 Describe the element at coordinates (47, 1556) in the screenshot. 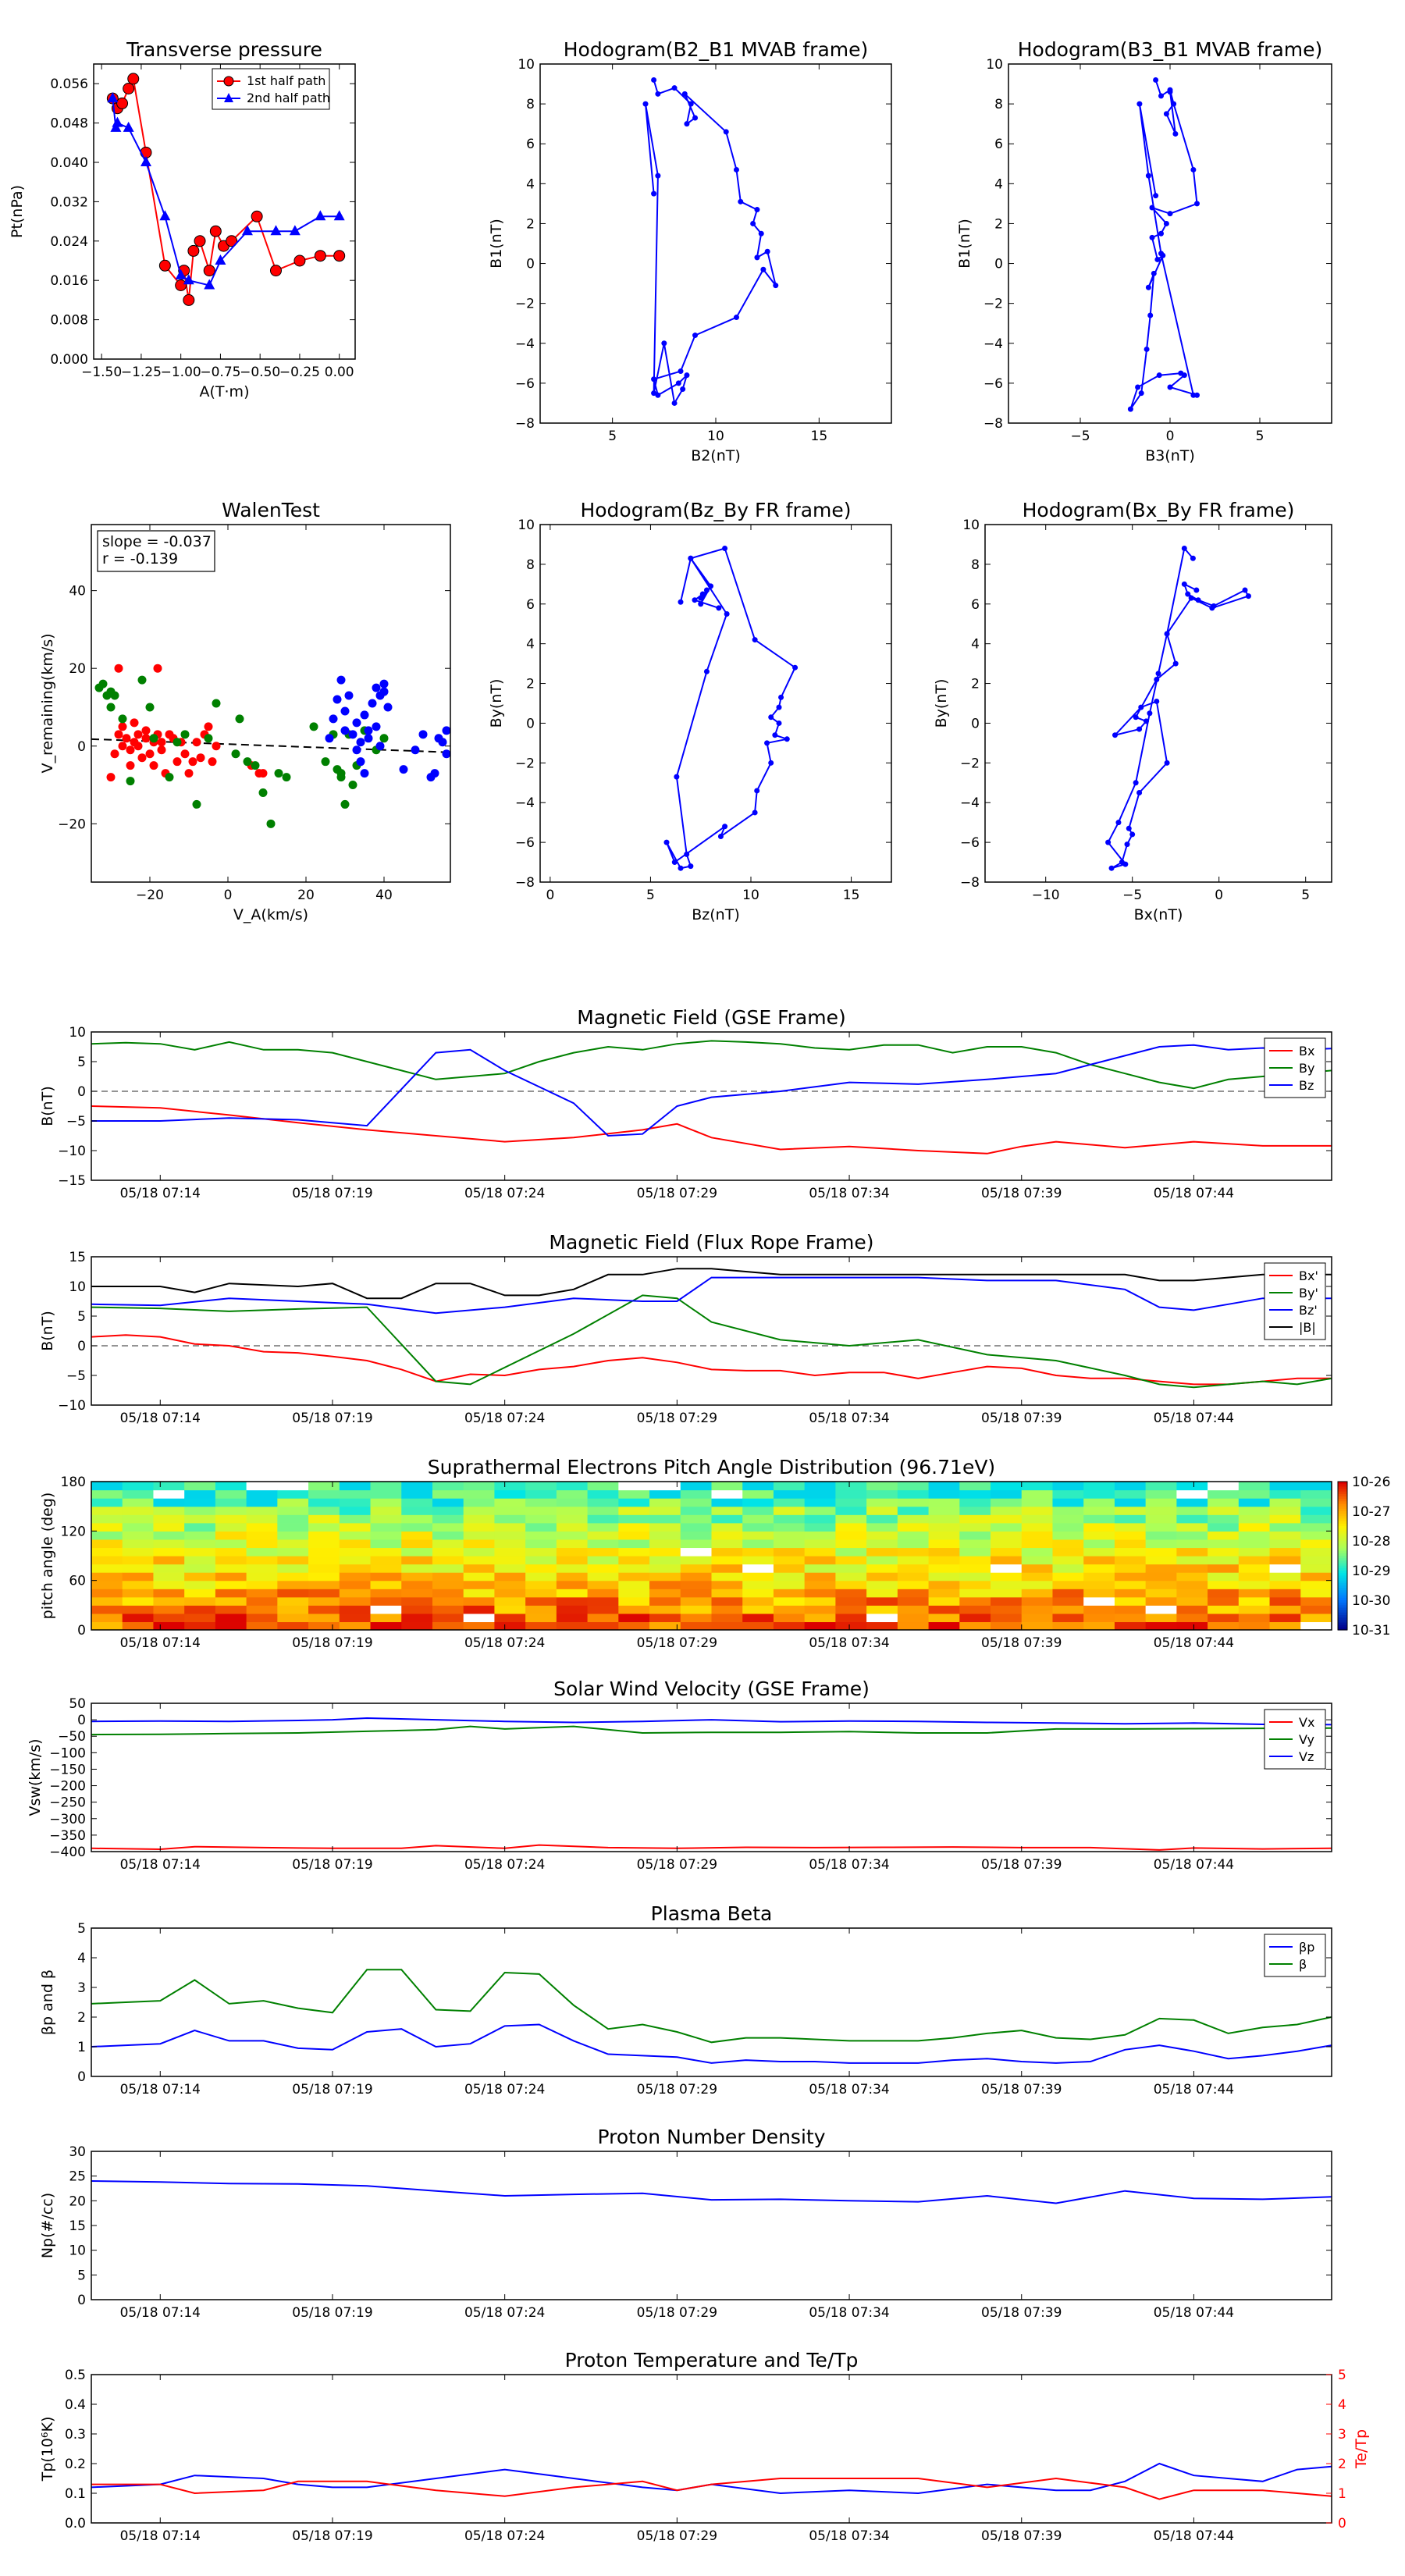

I see `y-axis-label: pitch angle (deg)` at that location.